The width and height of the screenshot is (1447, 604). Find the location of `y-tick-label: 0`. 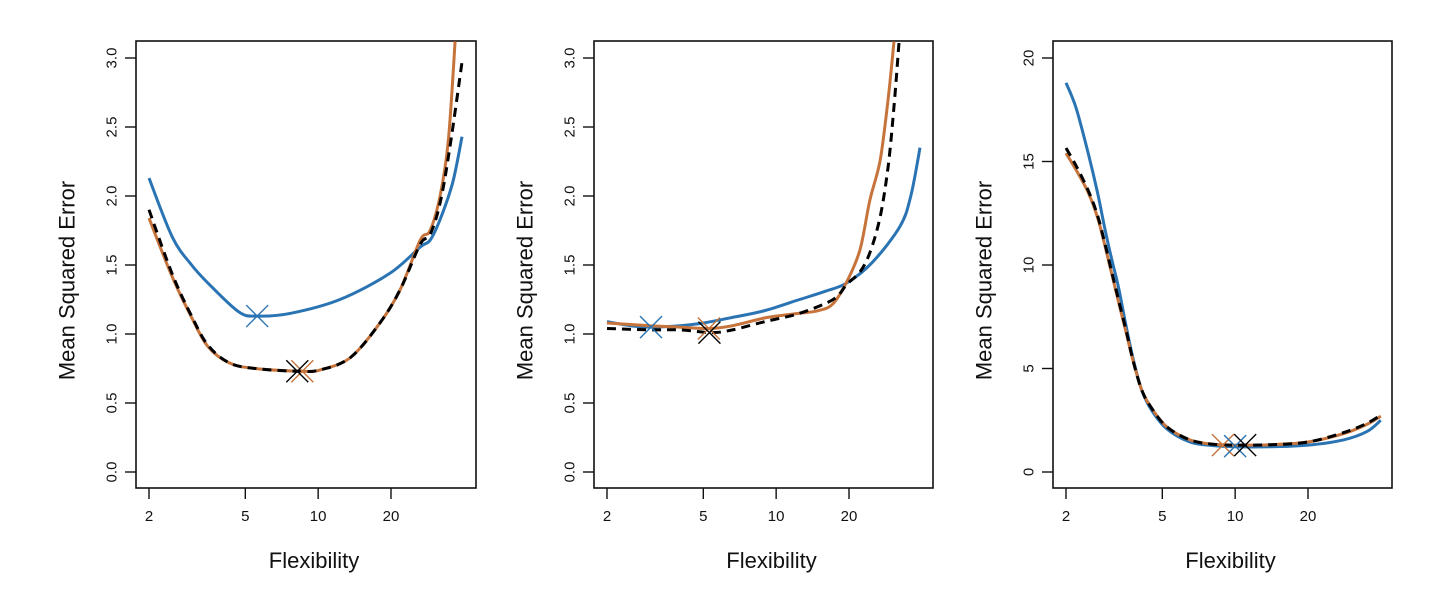

y-tick-label: 0 is located at coordinates (1029, 472).